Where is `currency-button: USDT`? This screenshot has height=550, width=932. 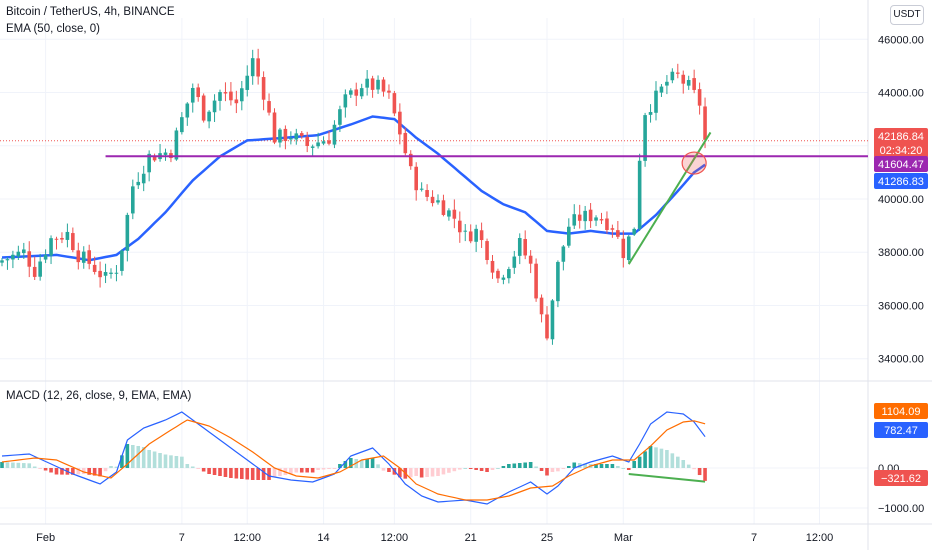 currency-button: USDT is located at coordinates (907, 15).